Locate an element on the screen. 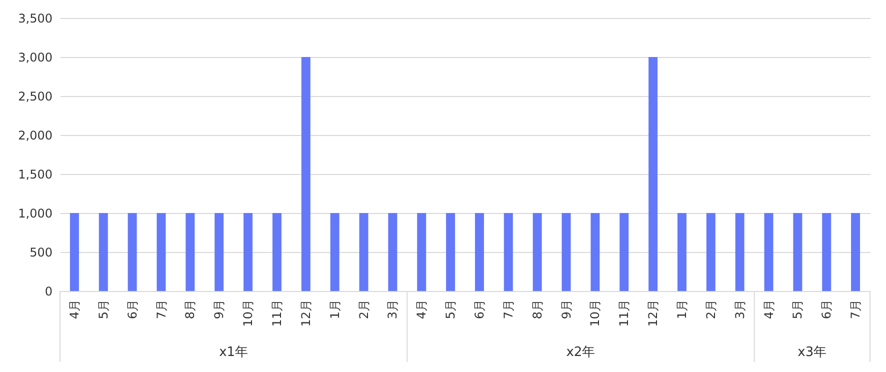 This screenshot has height=372, width=886. y-tick-label: 0 is located at coordinates (48, 291).